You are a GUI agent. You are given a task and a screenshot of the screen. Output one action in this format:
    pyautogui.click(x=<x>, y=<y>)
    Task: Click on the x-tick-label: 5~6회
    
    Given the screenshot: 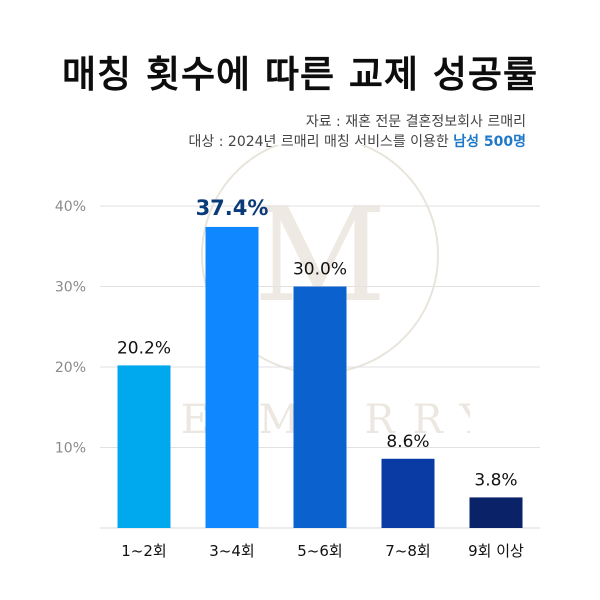 What is the action you would take?
    pyautogui.click(x=319, y=551)
    